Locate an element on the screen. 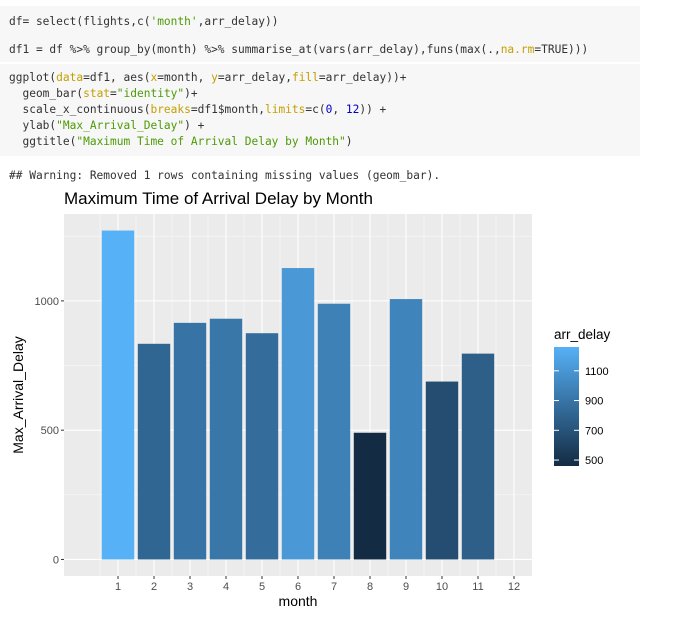 This screenshot has width=676, height=628. legend: arr_delay 1100 900 700 500 is located at coordinates (582, 397).